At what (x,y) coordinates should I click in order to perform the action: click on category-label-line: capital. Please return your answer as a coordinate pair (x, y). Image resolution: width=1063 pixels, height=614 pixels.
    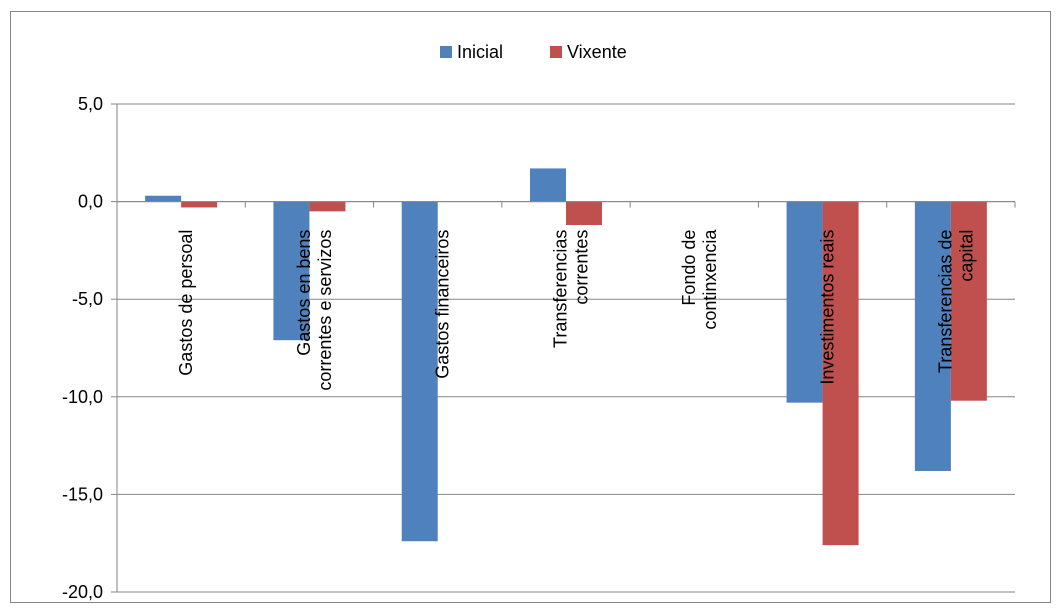
    Looking at the image, I should click on (966, 256).